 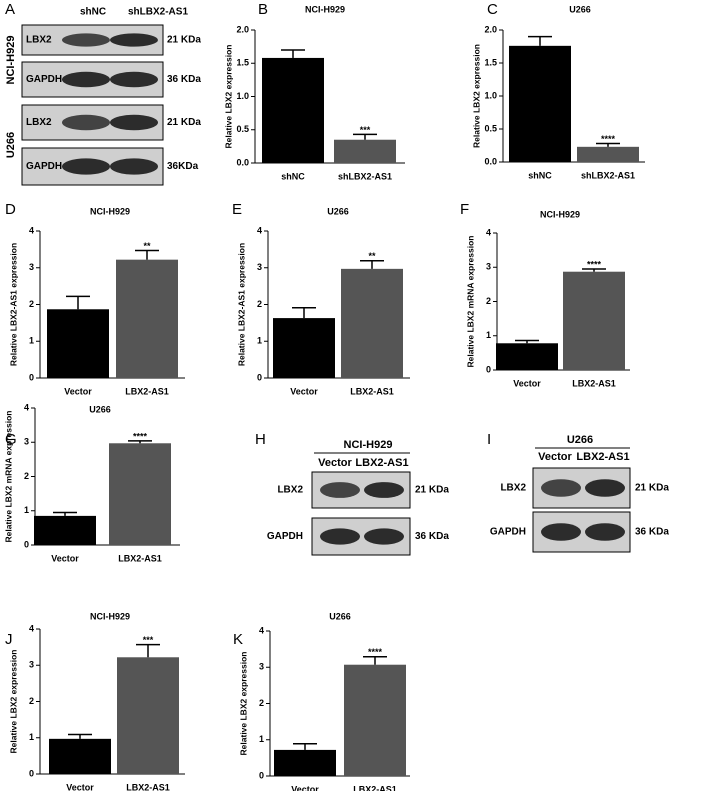 I want to click on panel-letter: C, so click(x=492, y=9).